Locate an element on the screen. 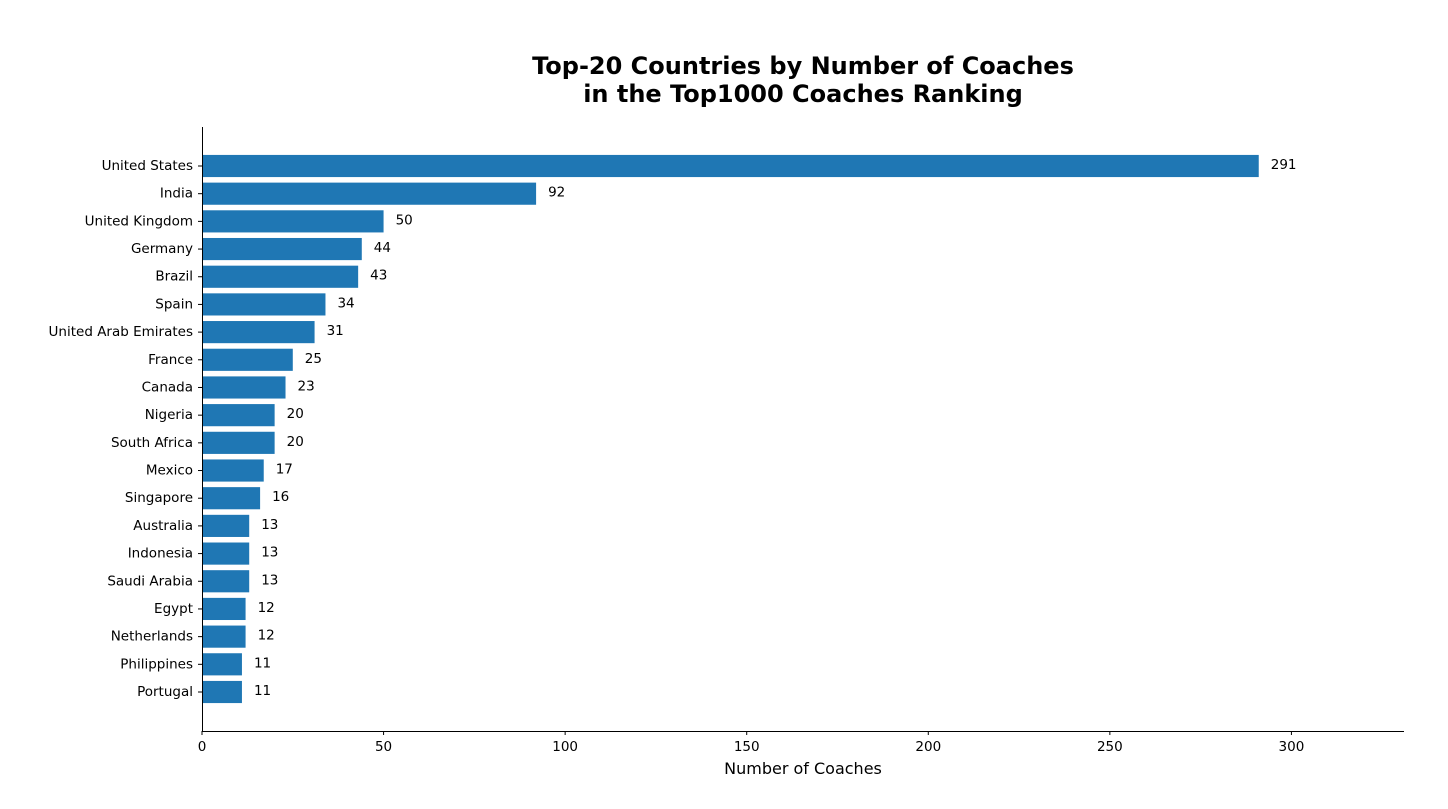  y-tick-label: United Kingdom is located at coordinates (139, 221).